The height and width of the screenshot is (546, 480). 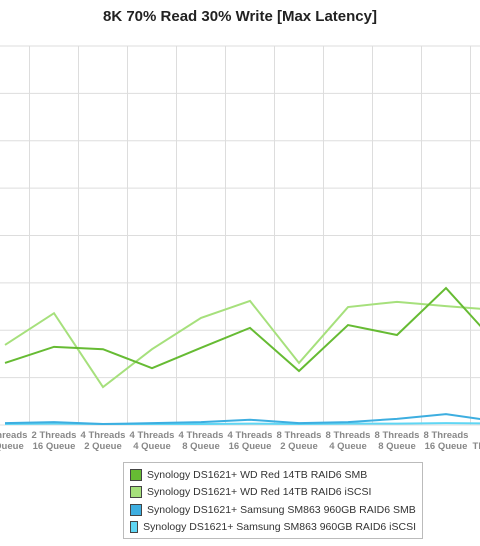 I want to click on x-tick-label: 8 Threads 16 Queue, so click(x=446, y=441).